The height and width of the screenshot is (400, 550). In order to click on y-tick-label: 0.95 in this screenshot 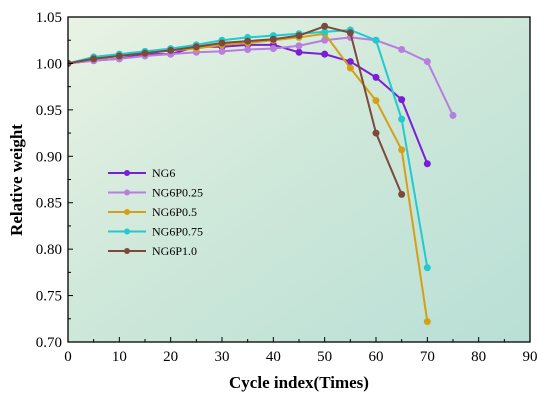, I will do `click(49, 111)`.